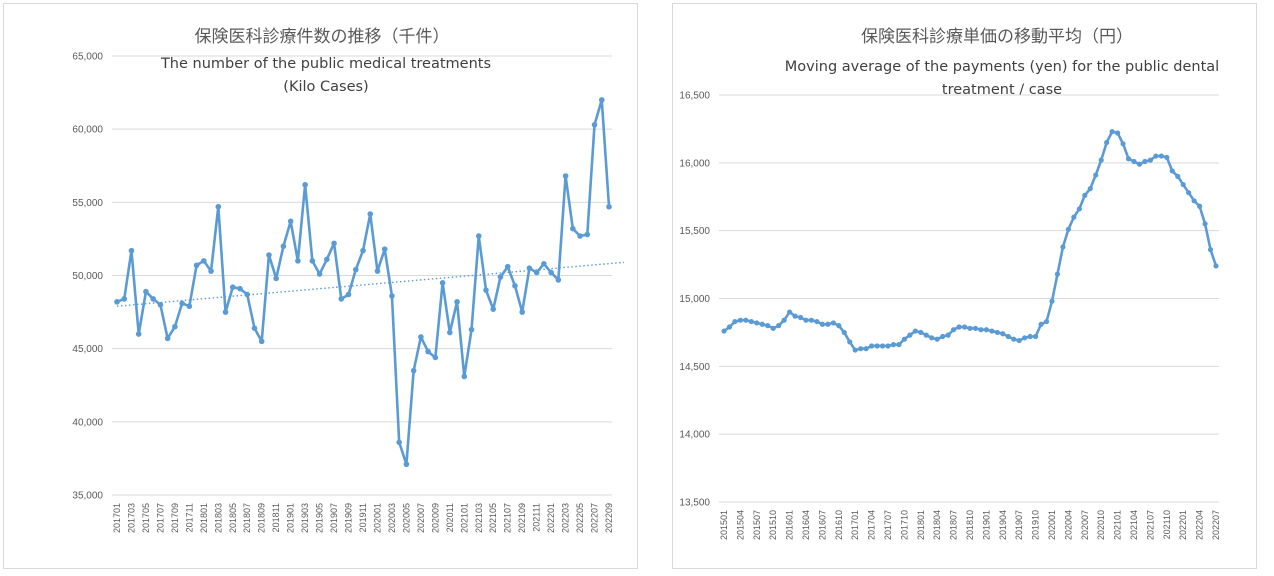 This screenshot has width=1274, height=576. What do you see at coordinates (1183, 525) in the screenshot?
I see `x-tick-label: 202201` at bounding box center [1183, 525].